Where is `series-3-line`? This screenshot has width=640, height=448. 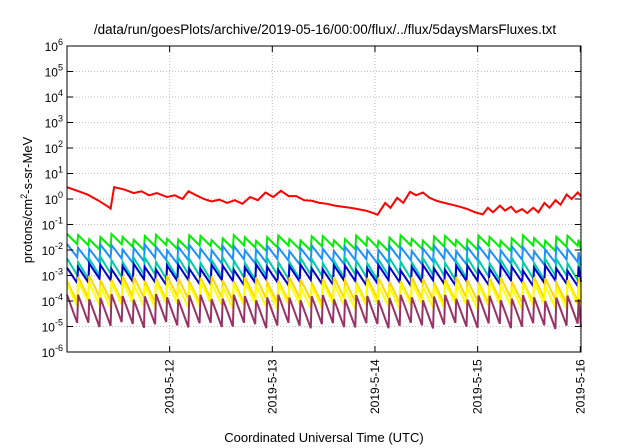 series-3-line is located at coordinates (324, 254).